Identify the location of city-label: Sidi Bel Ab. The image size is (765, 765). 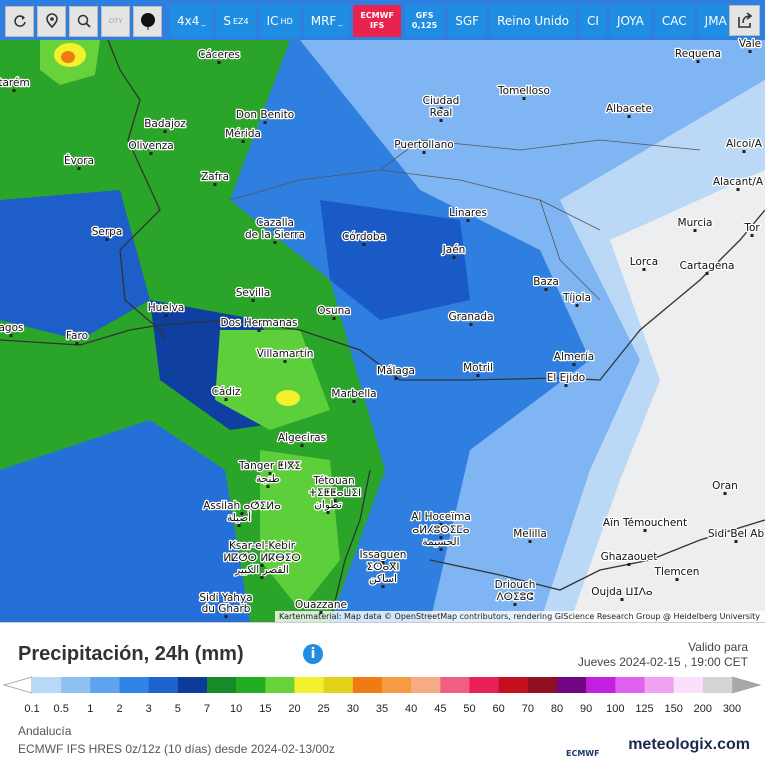
(736, 534).